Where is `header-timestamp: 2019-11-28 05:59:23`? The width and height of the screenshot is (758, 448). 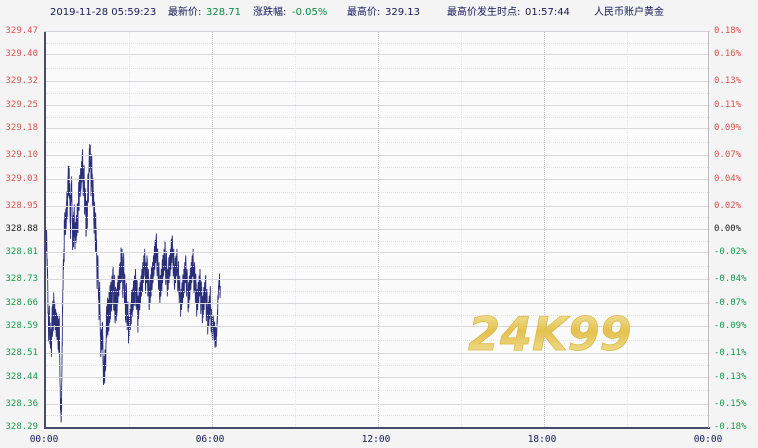
header-timestamp: 2019-11-28 05:59:23 is located at coordinates (103, 12).